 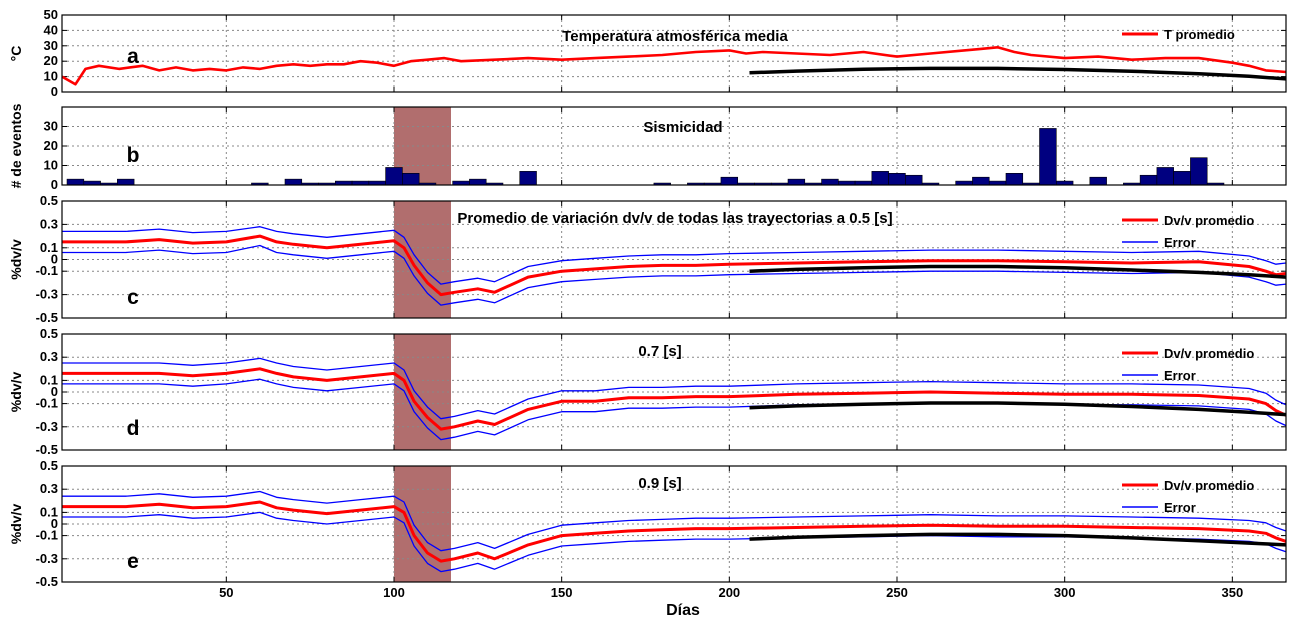 I want to click on panel-title: 0.7 [s], so click(x=659, y=351).